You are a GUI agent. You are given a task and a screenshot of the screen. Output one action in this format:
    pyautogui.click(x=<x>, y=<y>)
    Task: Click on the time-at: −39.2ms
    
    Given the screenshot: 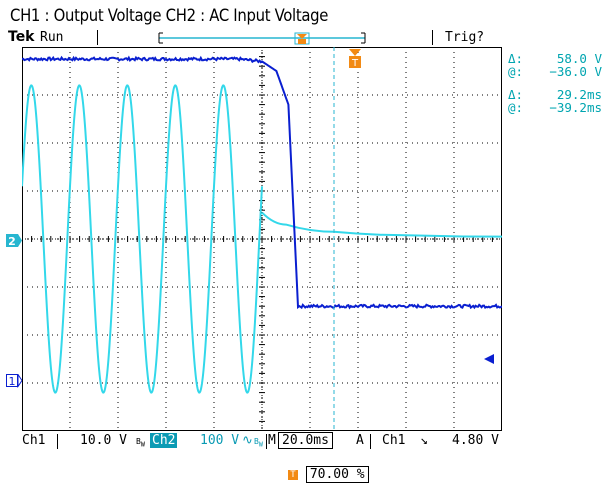 What is the action you would take?
    pyautogui.click(x=575, y=107)
    